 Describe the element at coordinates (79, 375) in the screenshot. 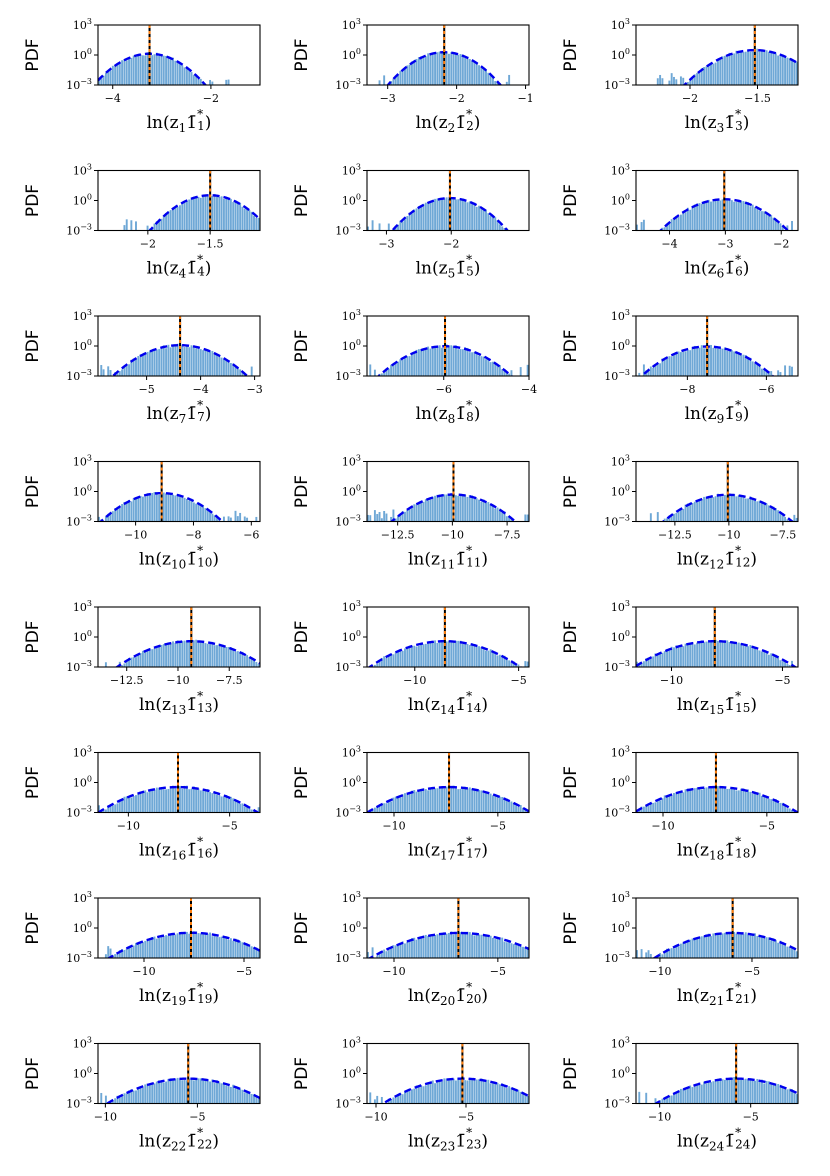

I see `ytick-label: 10⁻³` at that location.